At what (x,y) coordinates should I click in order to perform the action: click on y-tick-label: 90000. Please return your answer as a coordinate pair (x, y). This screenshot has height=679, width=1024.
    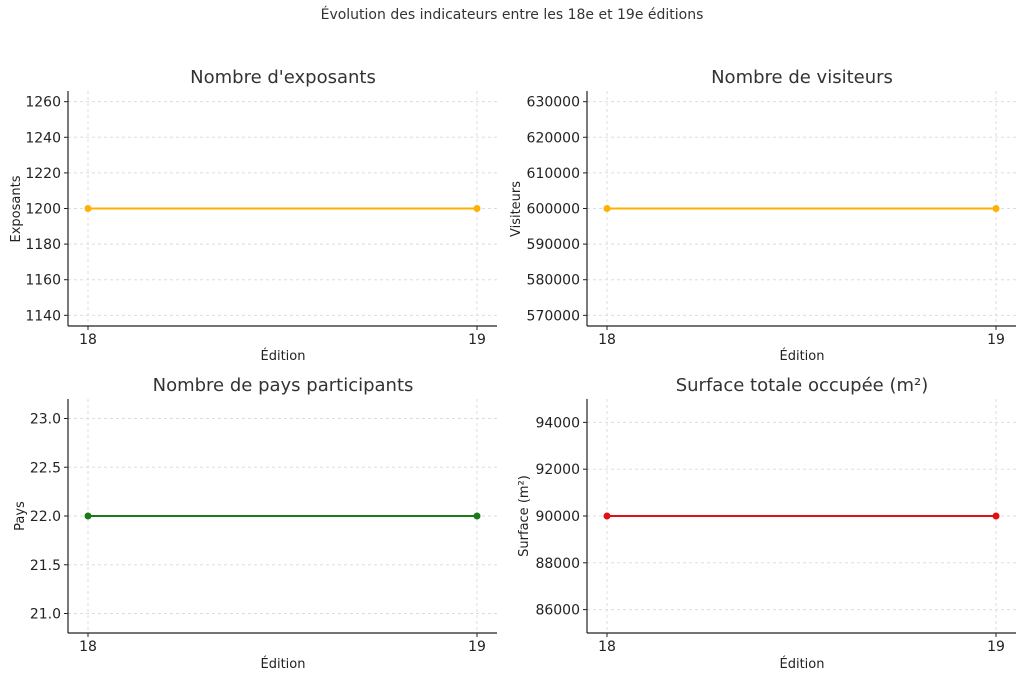
    Looking at the image, I should click on (557, 517).